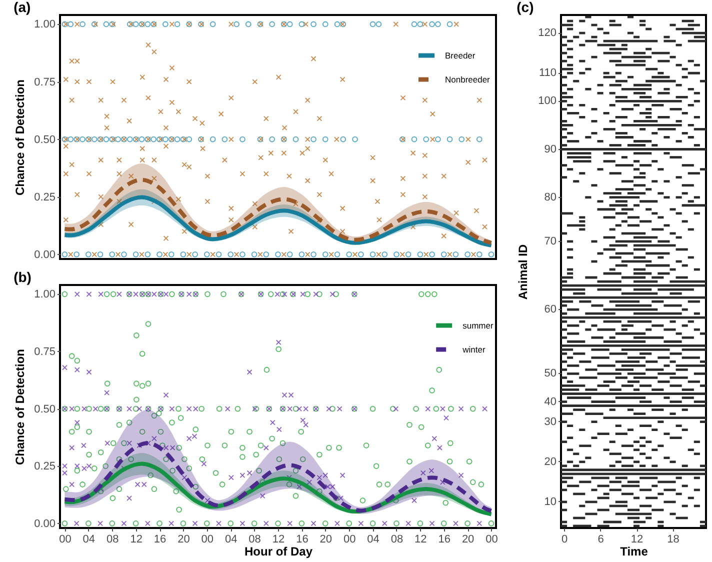 The width and height of the screenshot is (712, 562). Describe the element at coordinates (601, 540) in the screenshot. I see `x-tick-label: 6` at that location.